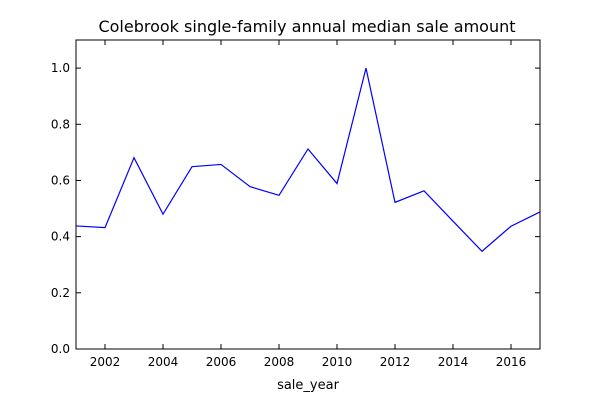 This screenshot has height=400, width=600. What do you see at coordinates (163, 362) in the screenshot?
I see `x-tick-label: 2004` at bounding box center [163, 362].